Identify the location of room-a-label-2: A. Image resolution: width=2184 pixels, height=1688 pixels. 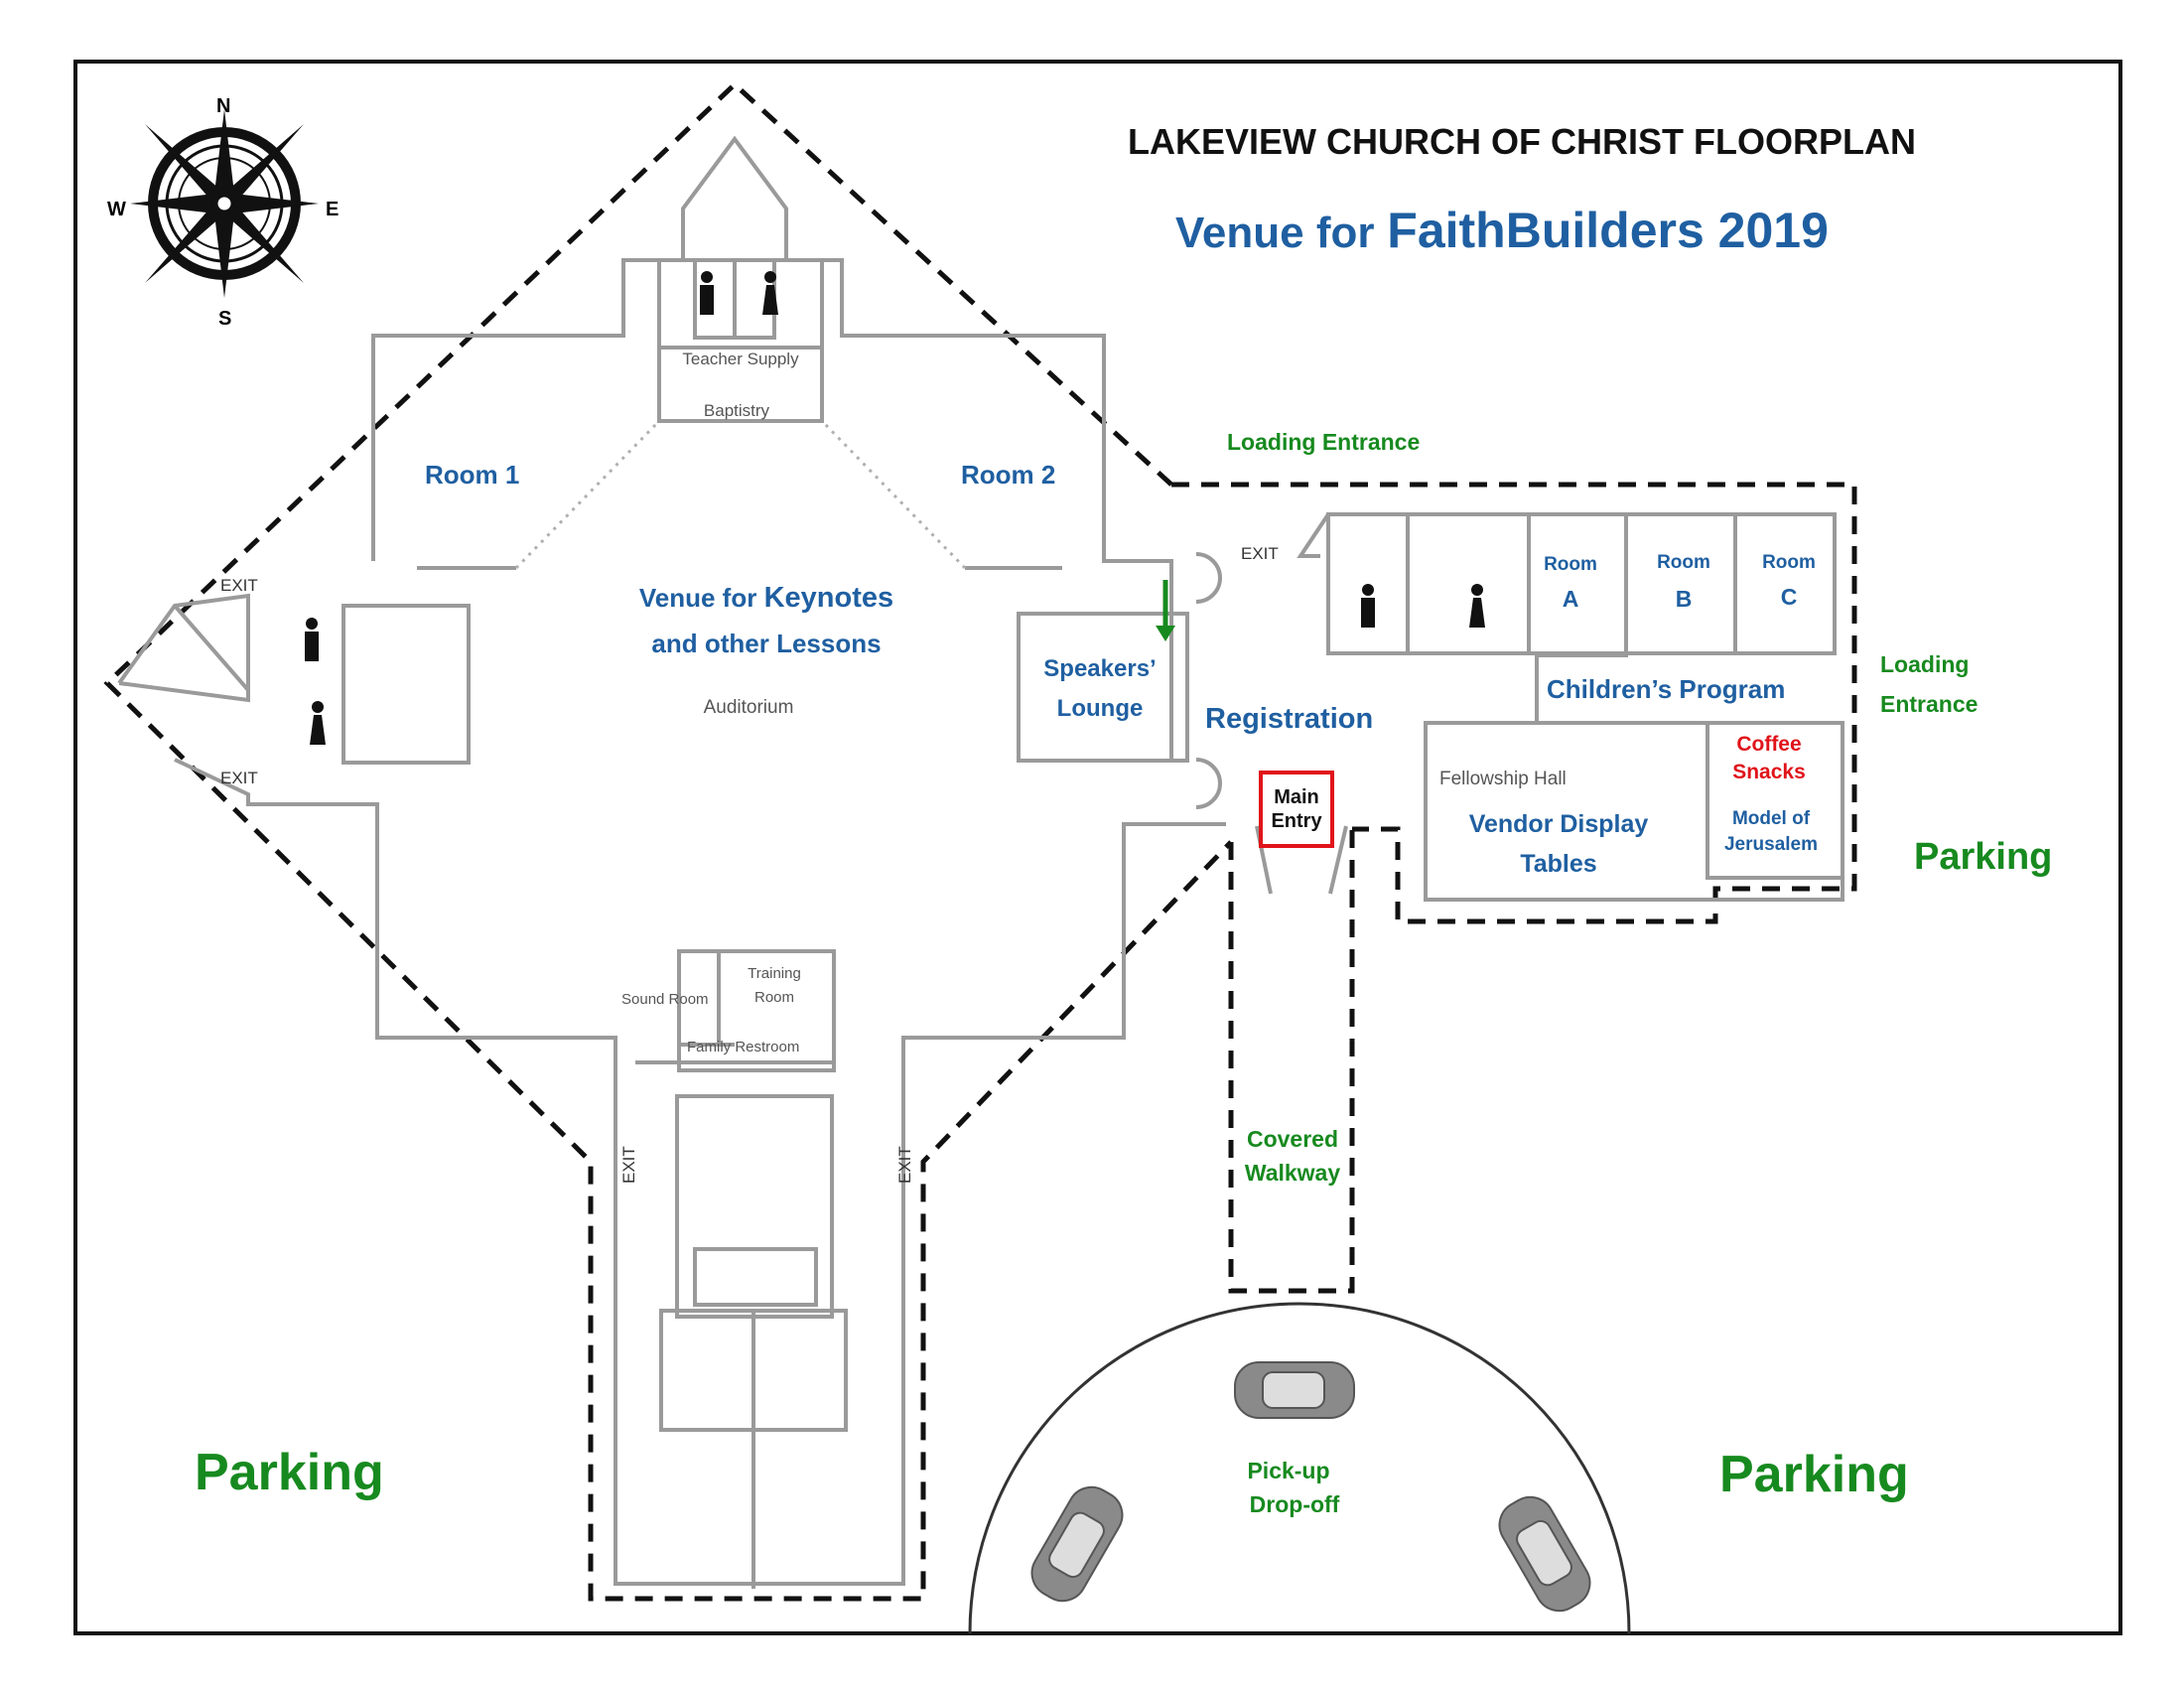
(1570, 599).